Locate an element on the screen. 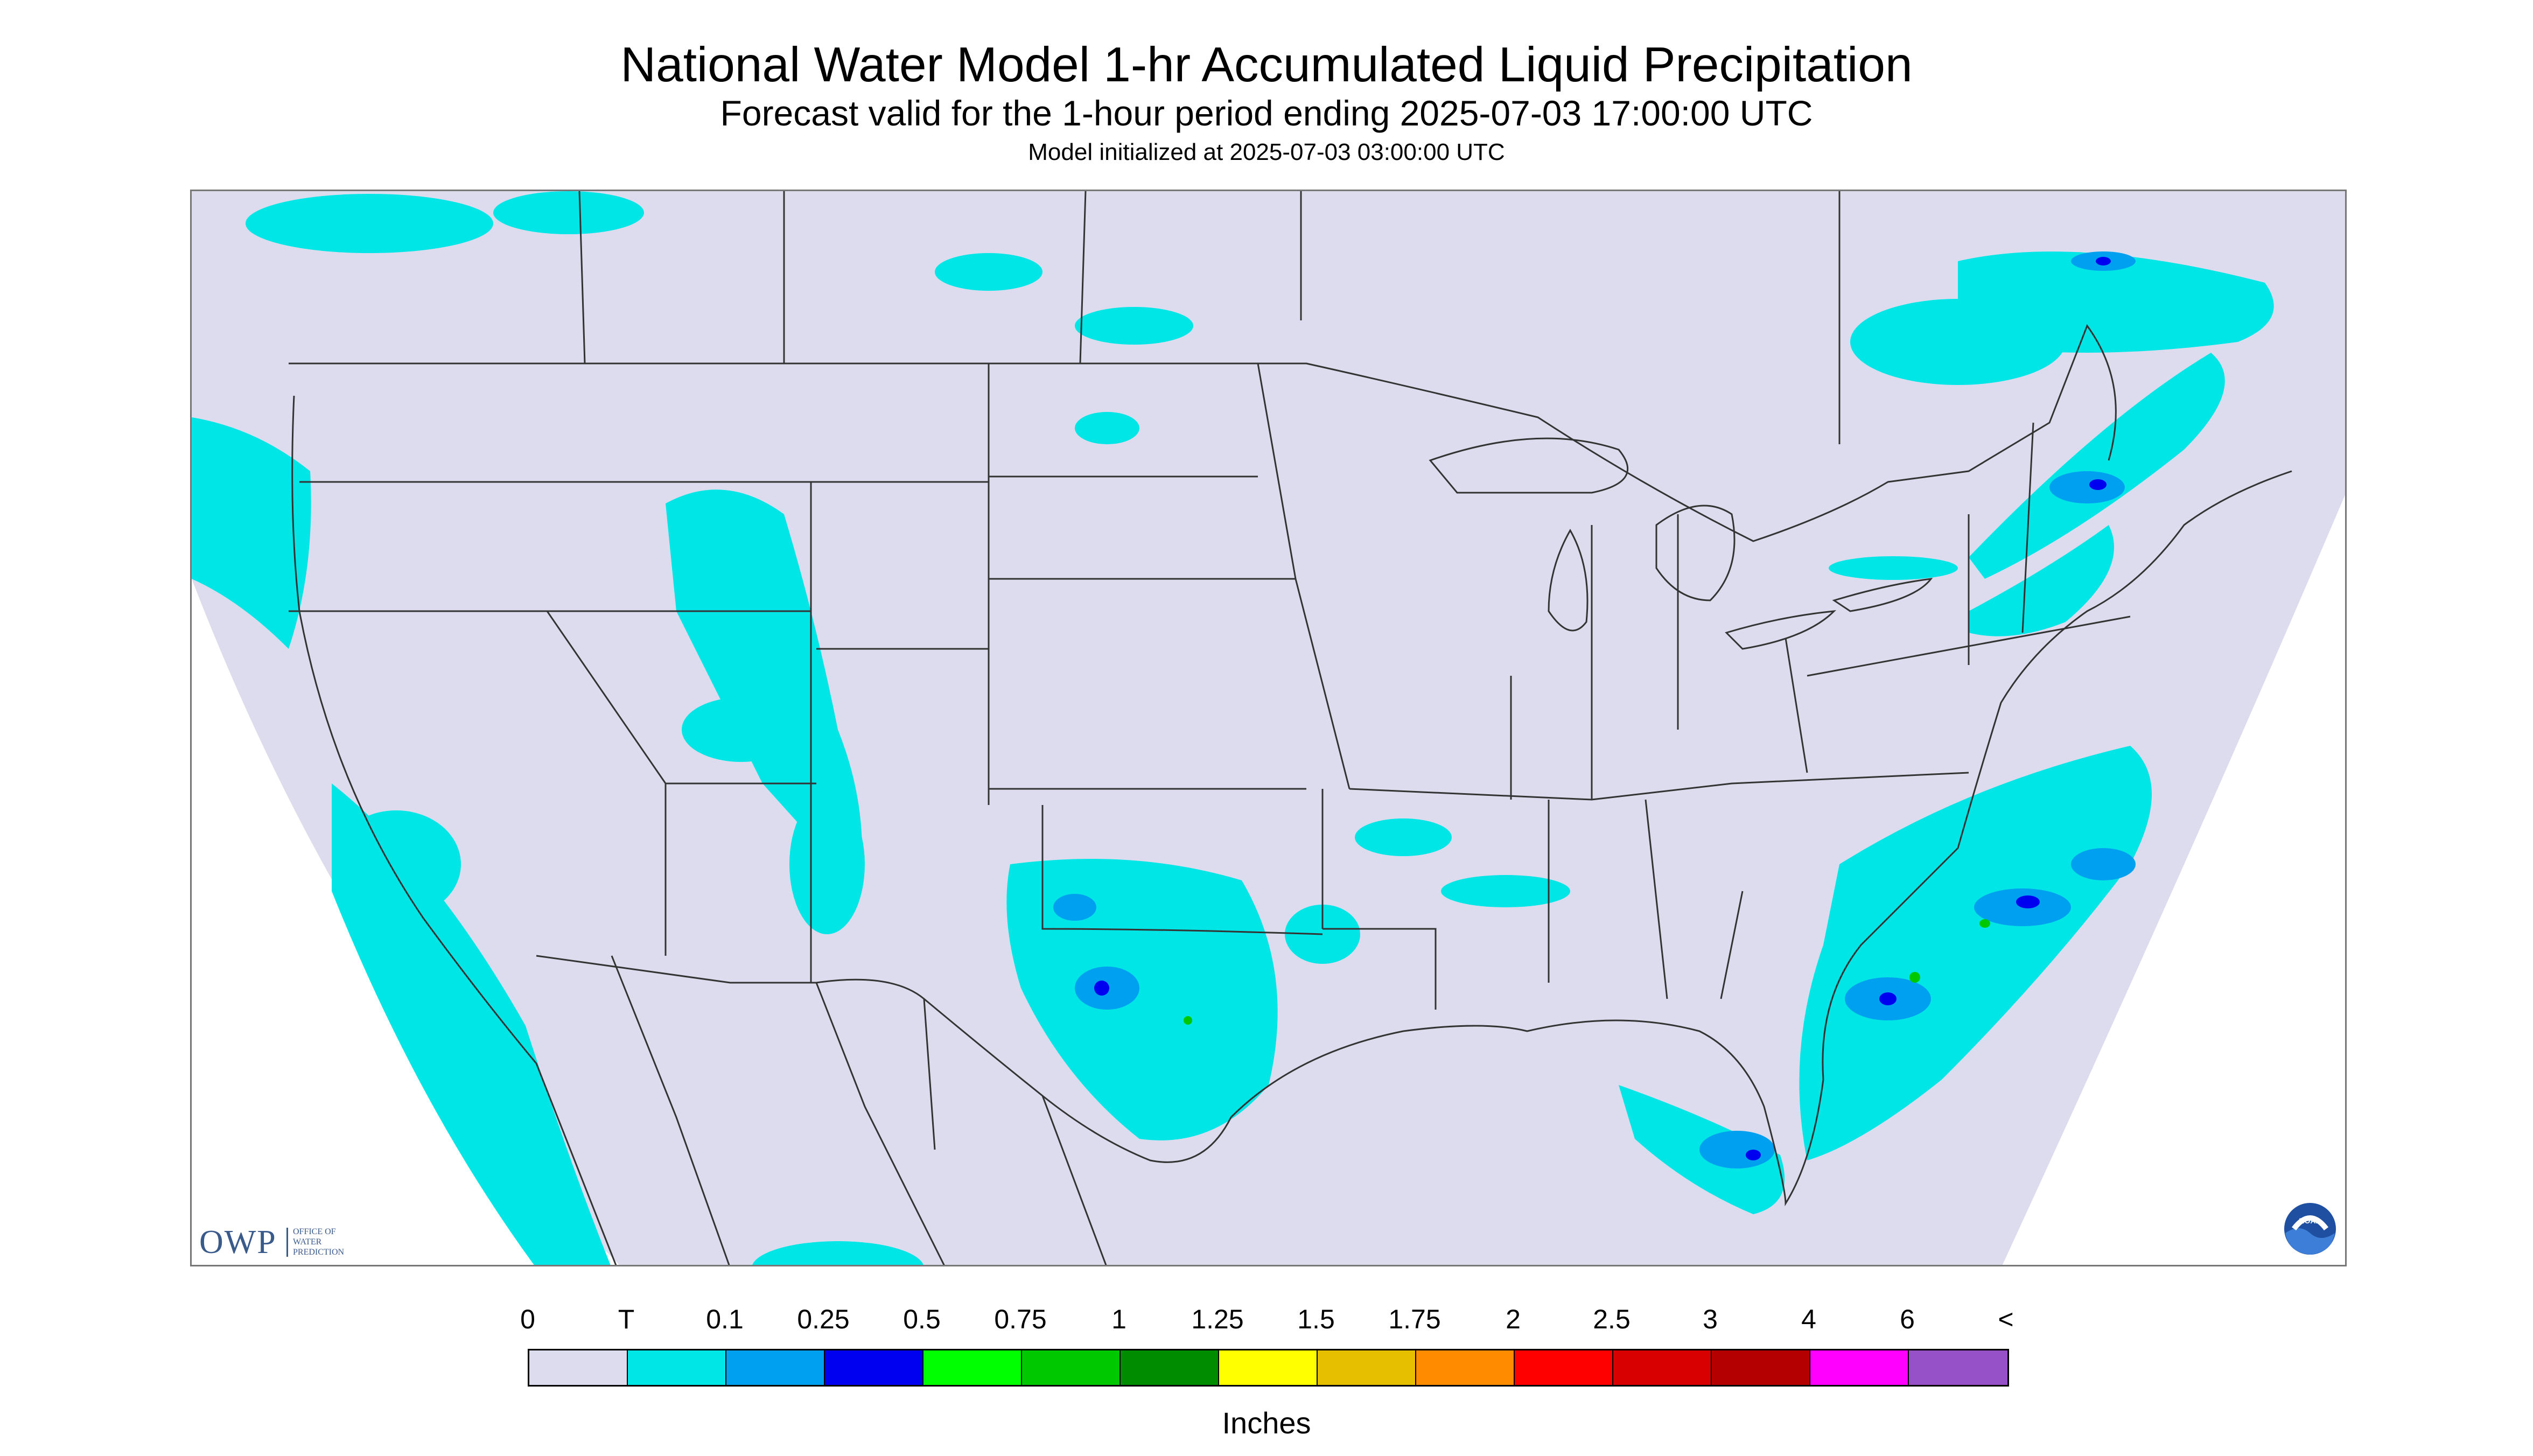 The width and height of the screenshot is (2533, 1456). legend-label: 6 is located at coordinates (1908, 1319).